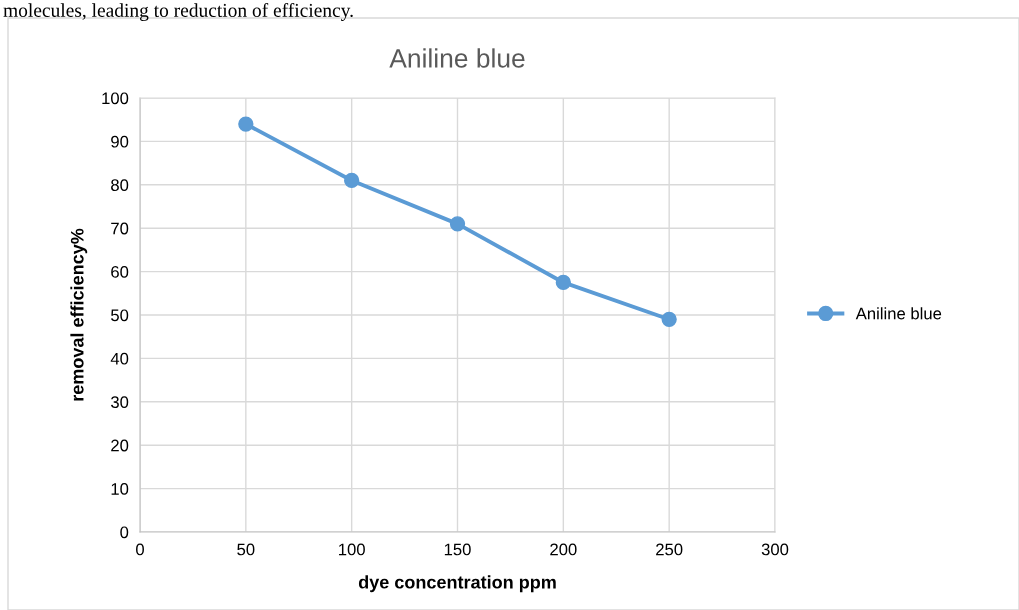  What do you see at coordinates (120, 272) in the screenshot?
I see `y-tick-label: 60` at bounding box center [120, 272].